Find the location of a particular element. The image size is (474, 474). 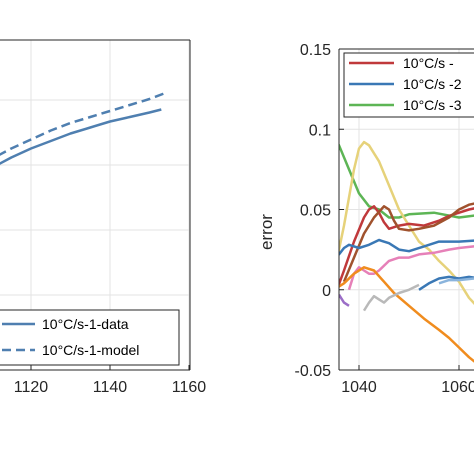

right-series-group is located at coordinates (406, 251).